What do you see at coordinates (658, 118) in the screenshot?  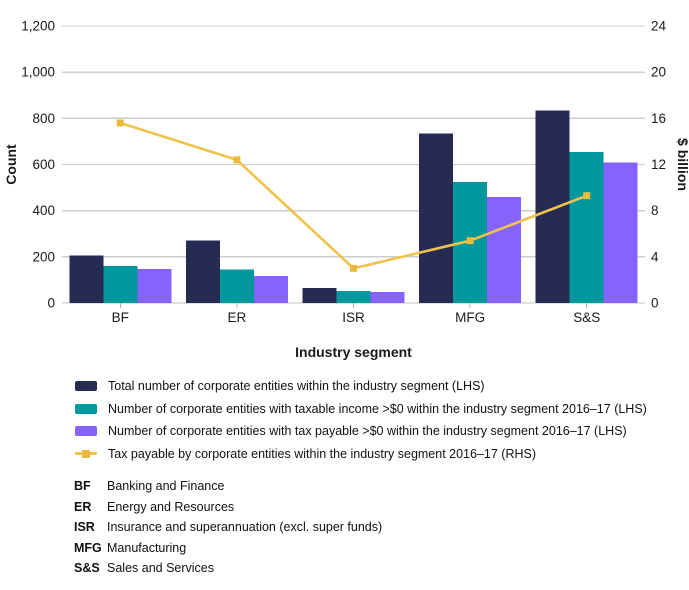 I see `svg-text: 16` at bounding box center [658, 118].